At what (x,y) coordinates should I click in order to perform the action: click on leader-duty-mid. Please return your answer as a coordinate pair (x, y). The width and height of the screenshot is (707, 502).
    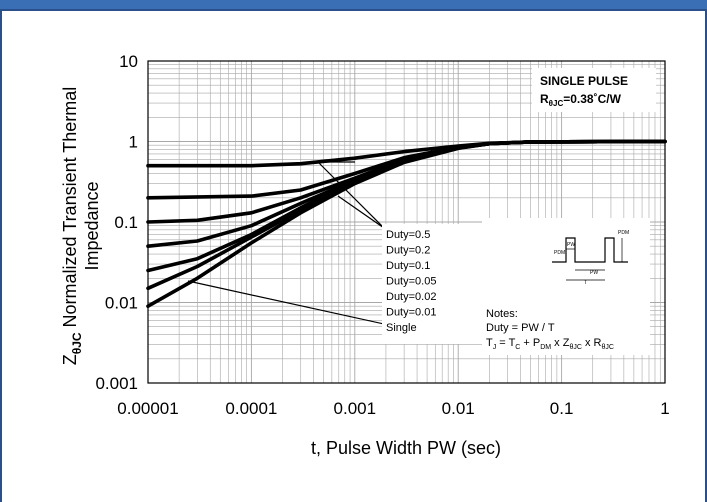
    Looking at the image, I should click on (361, 212).